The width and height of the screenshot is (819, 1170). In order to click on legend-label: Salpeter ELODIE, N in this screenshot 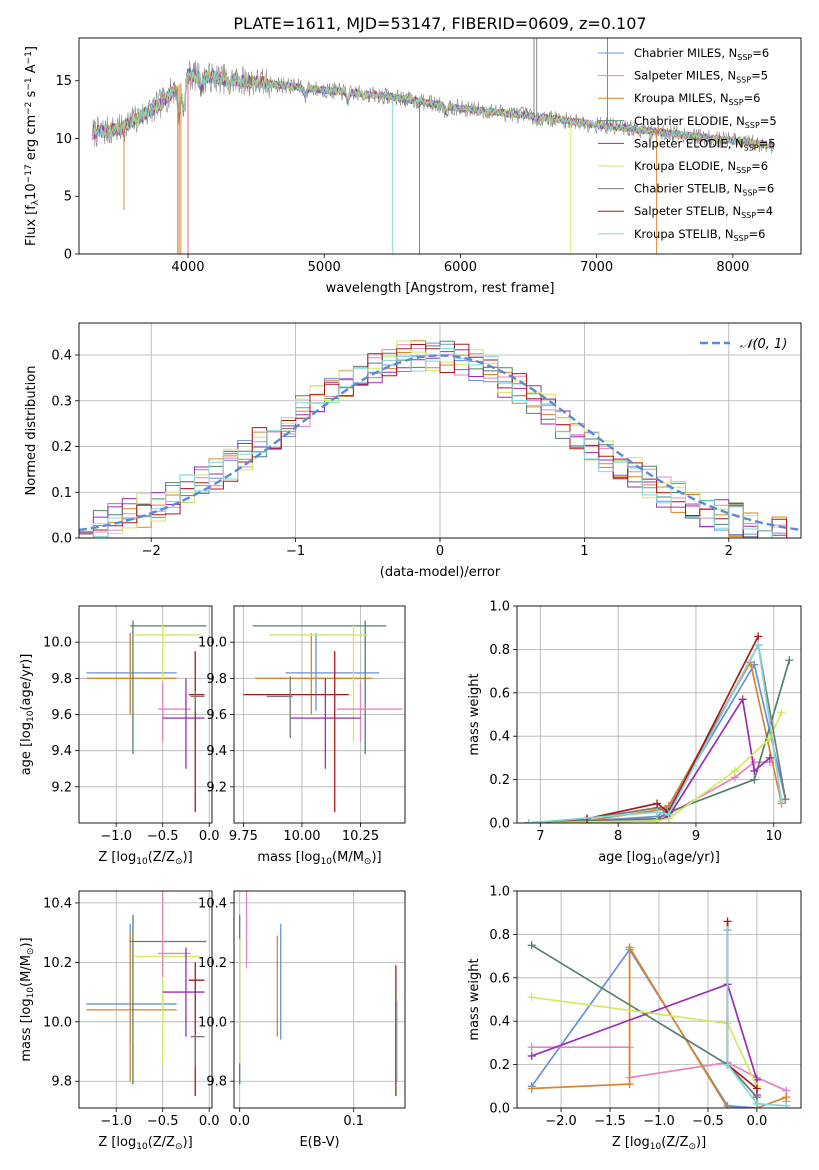, I will do `click(689, 143)`.